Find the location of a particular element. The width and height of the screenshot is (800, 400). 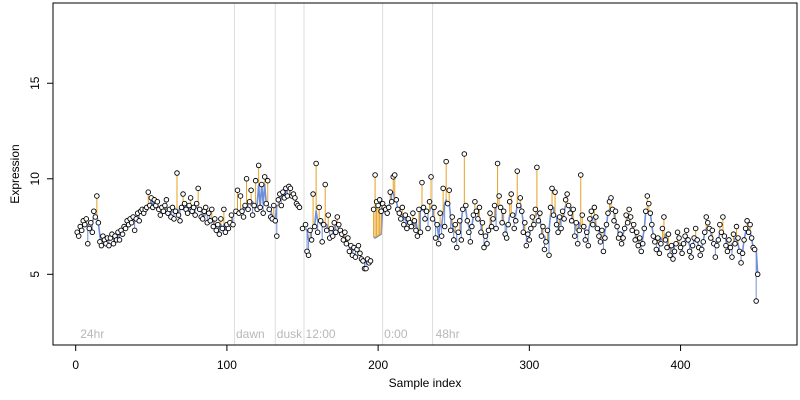

annotation-layer: 24hr dawn dusk 12:00 0:00 48hr is located at coordinates (269, 334).